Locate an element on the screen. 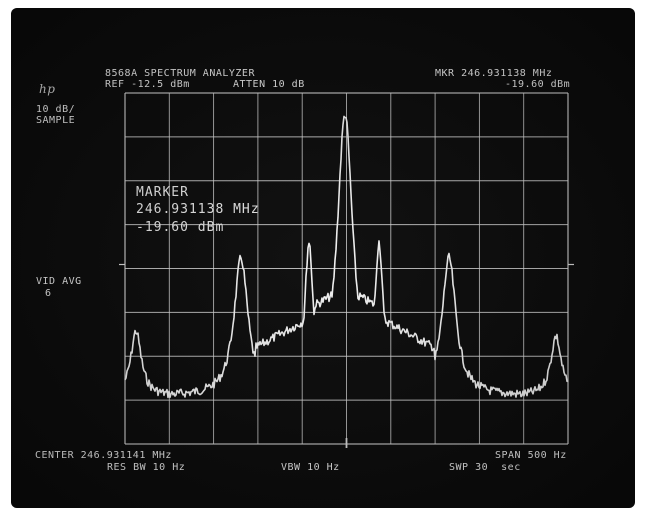 Image resolution: width=645 pixels, height=517 pixels. marker-readout-title: MARKER is located at coordinates (162, 192).